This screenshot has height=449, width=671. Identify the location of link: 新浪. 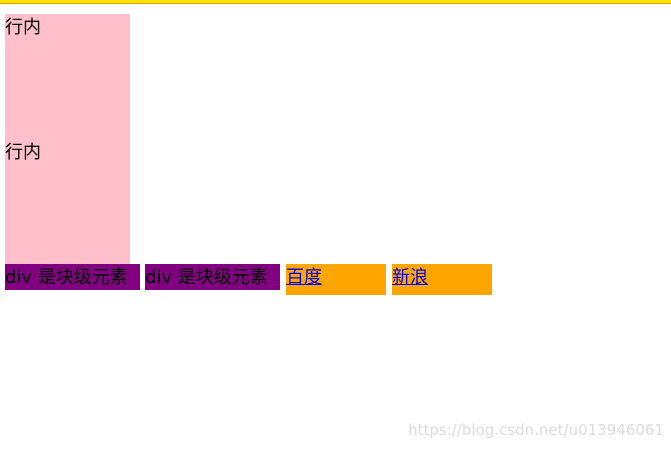
(442, 279).